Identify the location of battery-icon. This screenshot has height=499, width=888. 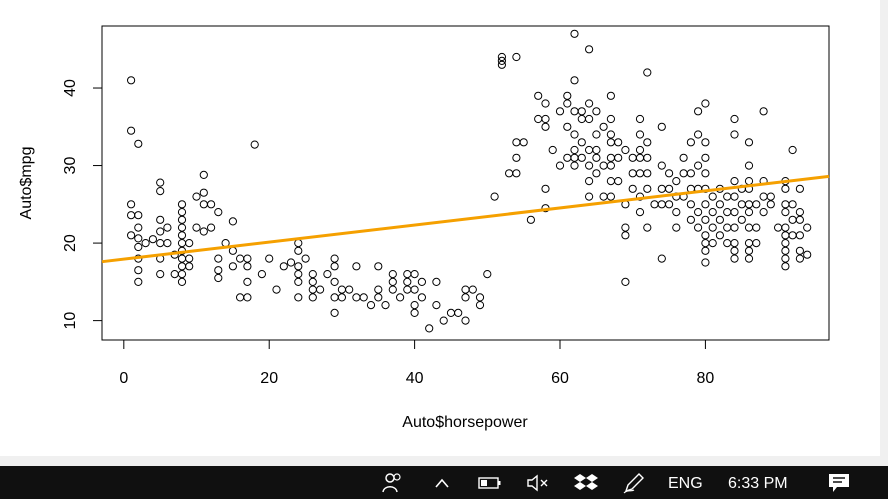
(490, 483).